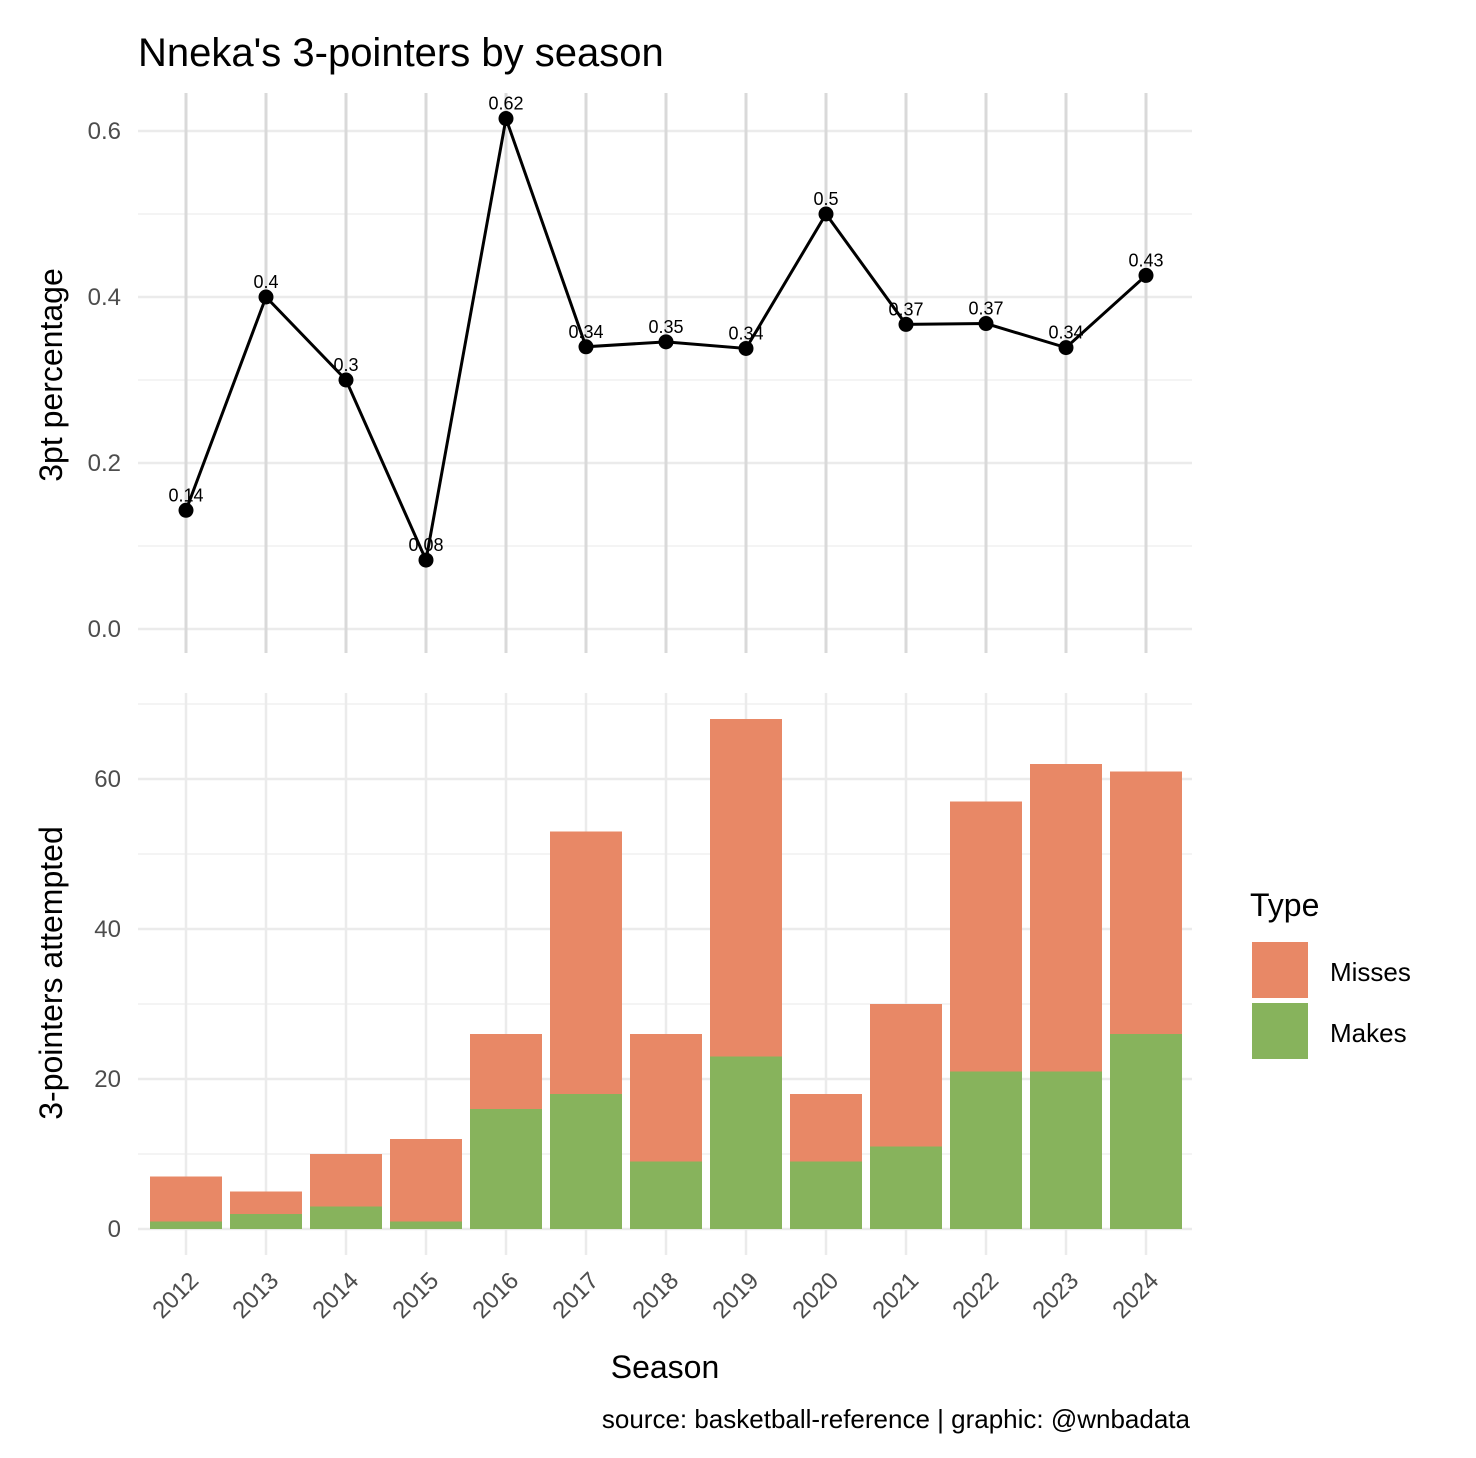  What do you see at coordinates (185, 495) in the screenshot?
I see `pct-data-label: 0.14` at bounding box center [185, 495].